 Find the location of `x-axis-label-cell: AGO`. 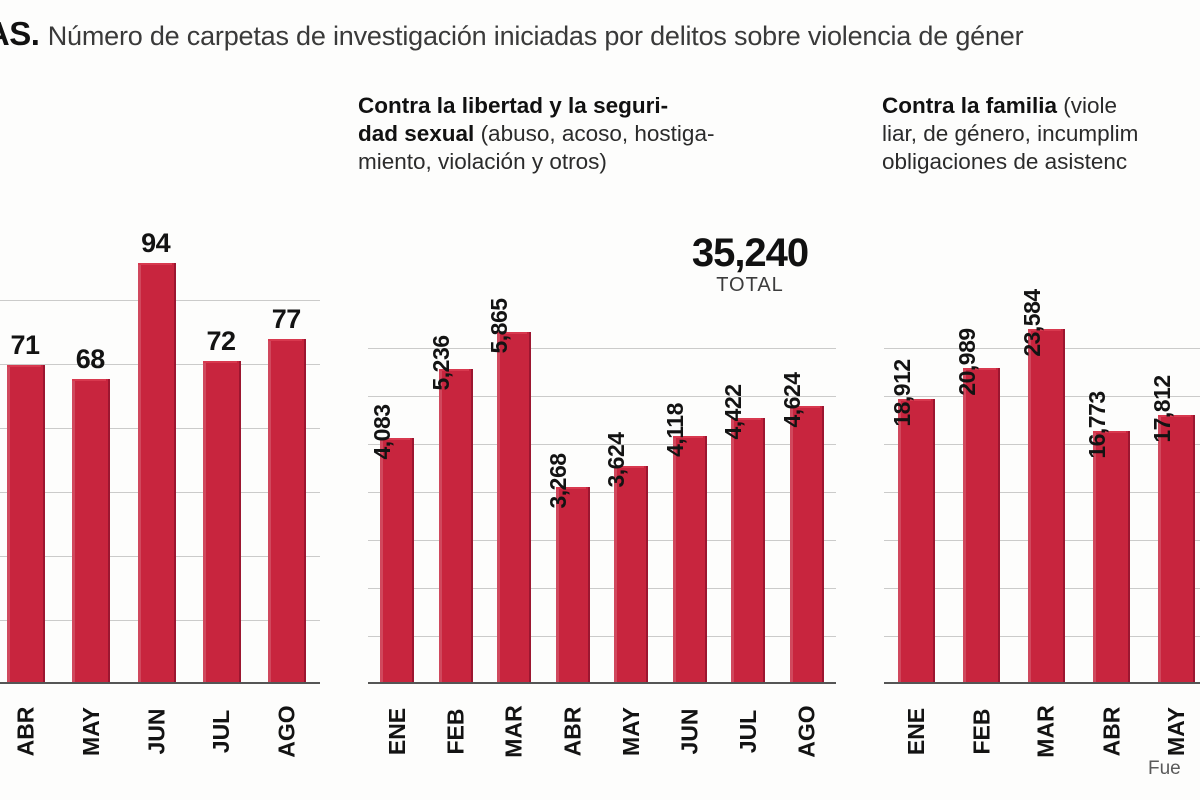

x-axis-label-cell: AGO is located at coordinates (807, 729).